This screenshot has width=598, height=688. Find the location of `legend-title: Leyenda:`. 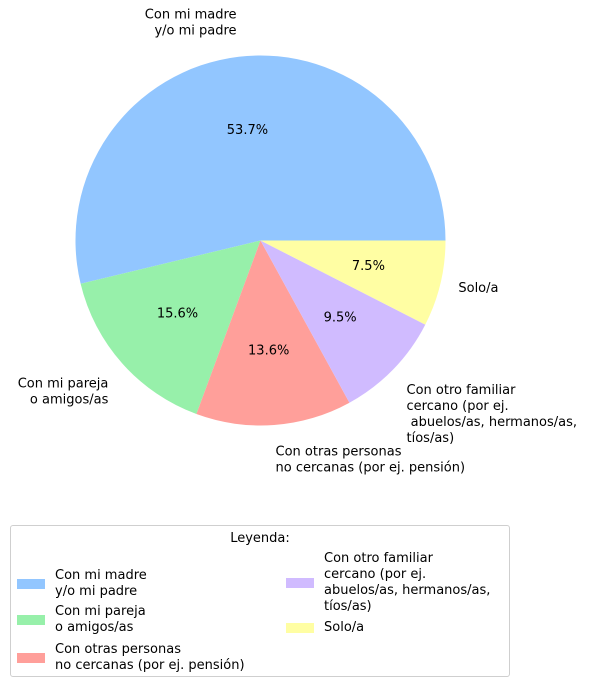

legend-title: Leyenda: is located at coordinates (260, 538).